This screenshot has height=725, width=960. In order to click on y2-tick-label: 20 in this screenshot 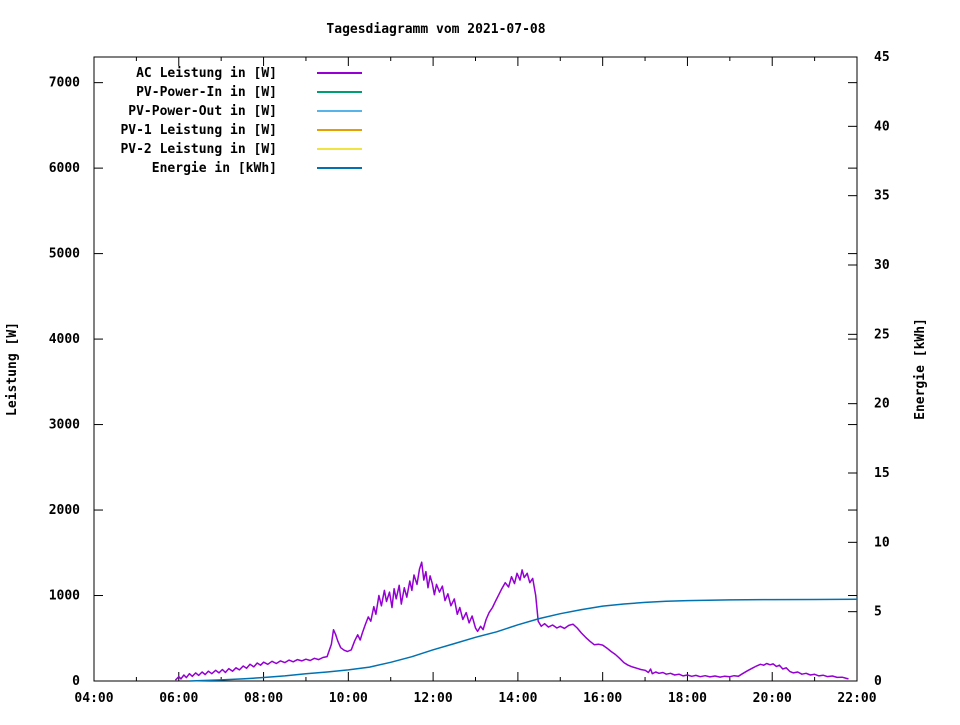, I will do `click(882, 404)`.